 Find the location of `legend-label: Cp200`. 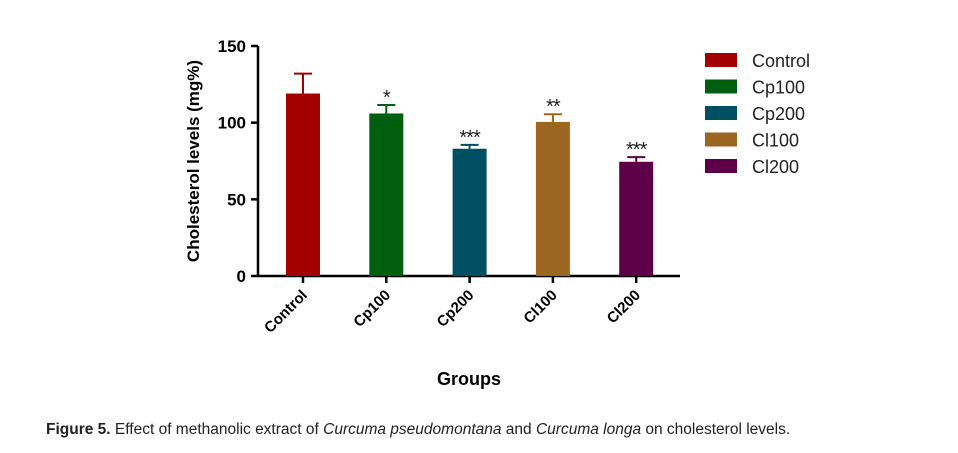

legend-label: Cp200 is located at coordinates (778, 114).